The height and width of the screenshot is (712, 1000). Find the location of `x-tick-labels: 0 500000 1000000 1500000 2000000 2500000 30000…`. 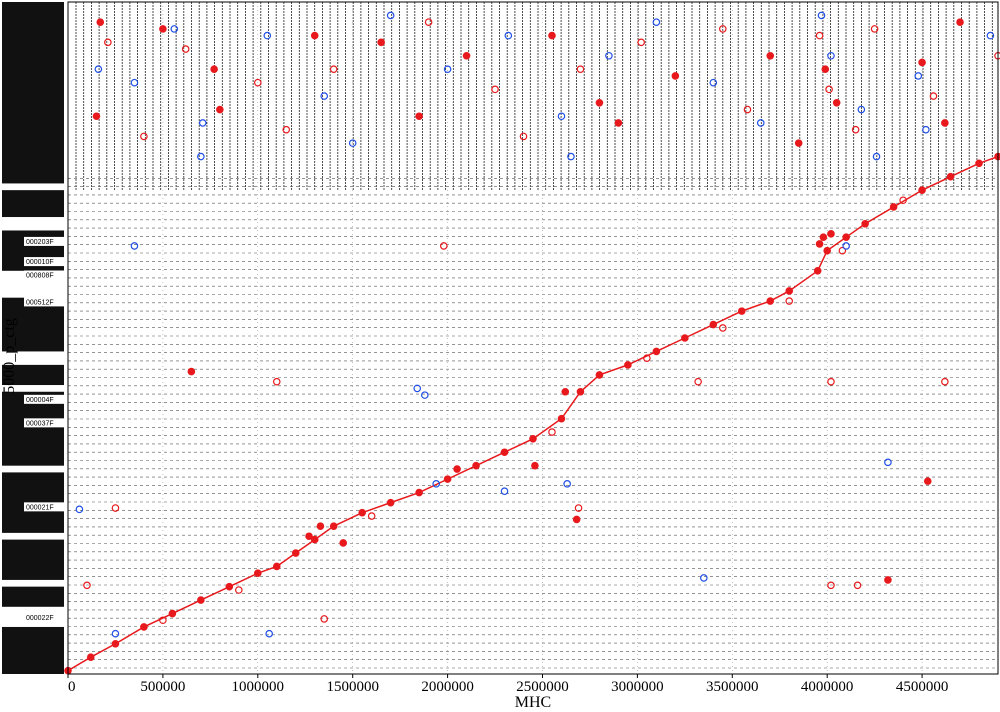

x-tick-labels: 0 500000 1000000 1500000 2000000 2500000 30000… is located at coordinates (507, 684).